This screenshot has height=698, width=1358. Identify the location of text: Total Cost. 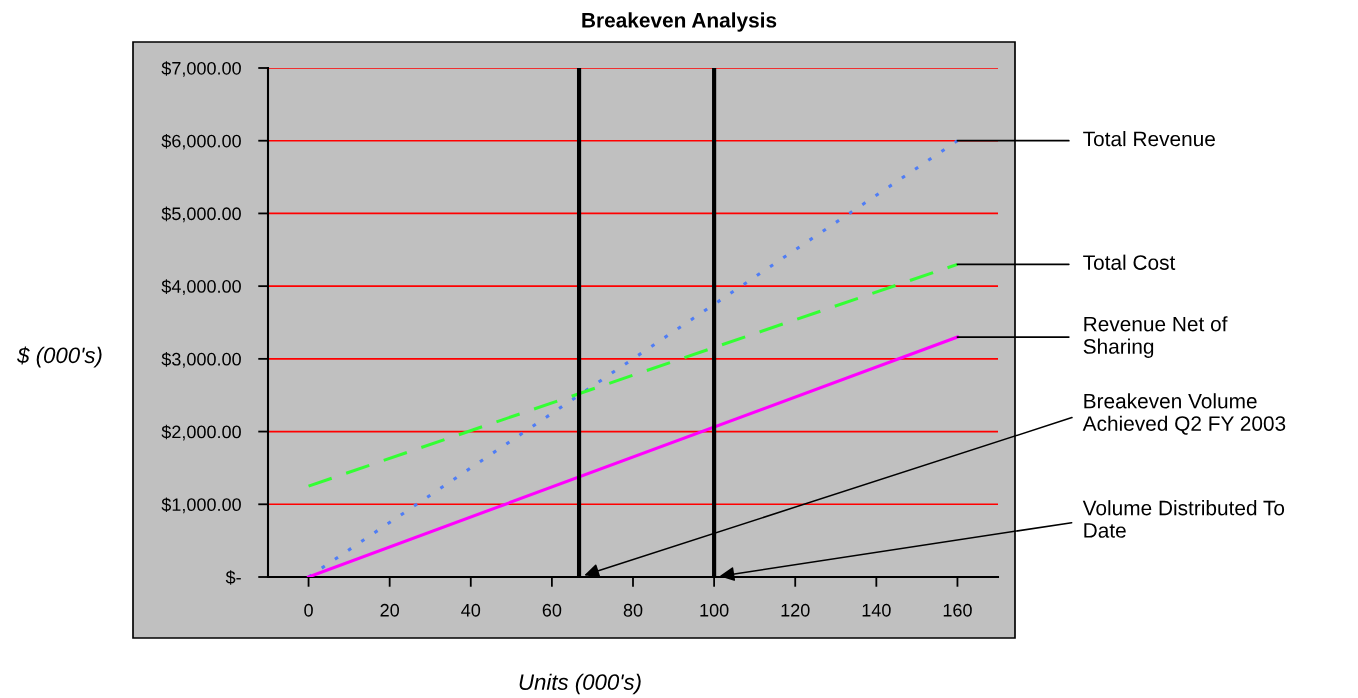
(1129, 262).